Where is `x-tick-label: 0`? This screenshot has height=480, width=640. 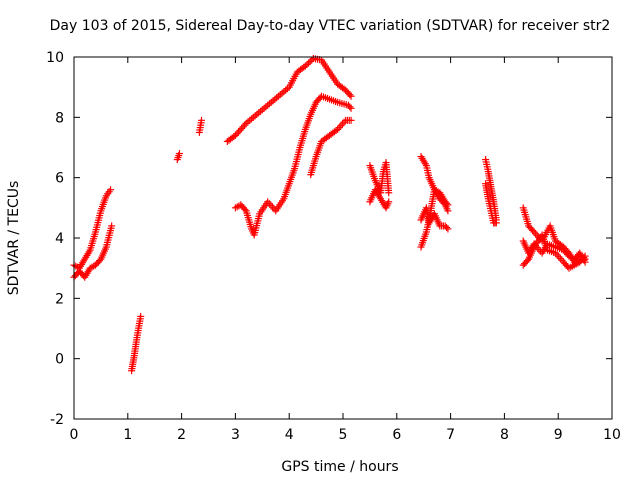
x-tick-label: 0 is located at coordinates (74, 435).